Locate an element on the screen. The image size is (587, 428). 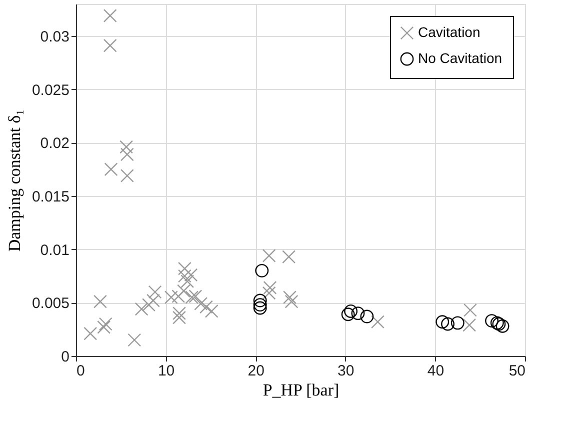
x-tick-label: 40 is located at coordinates (435, 371).